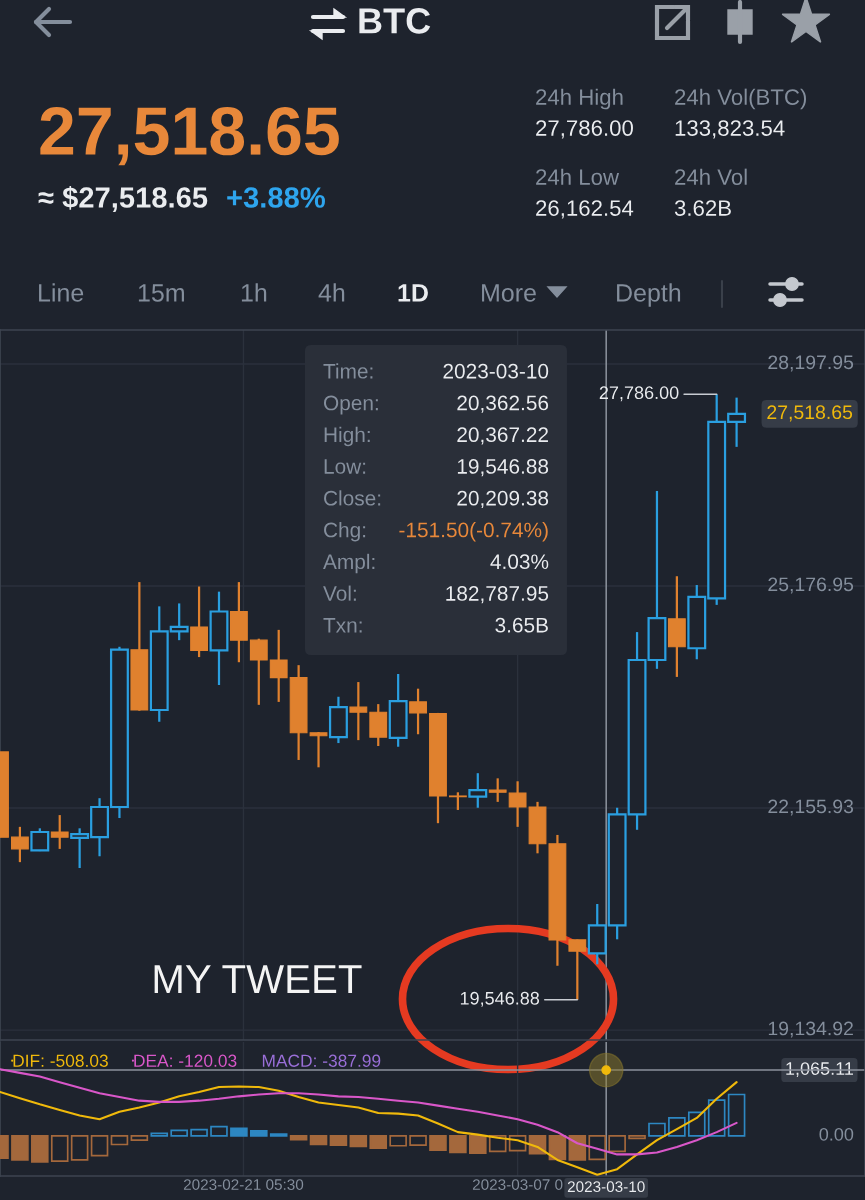 The width and height of the screenshot is (865, 1200). What do you see at coordinates (243, 1184) in the screenshot?
I see `x-tick-label: 2023-02-21 05:30` at bounding box center [243, 1184].